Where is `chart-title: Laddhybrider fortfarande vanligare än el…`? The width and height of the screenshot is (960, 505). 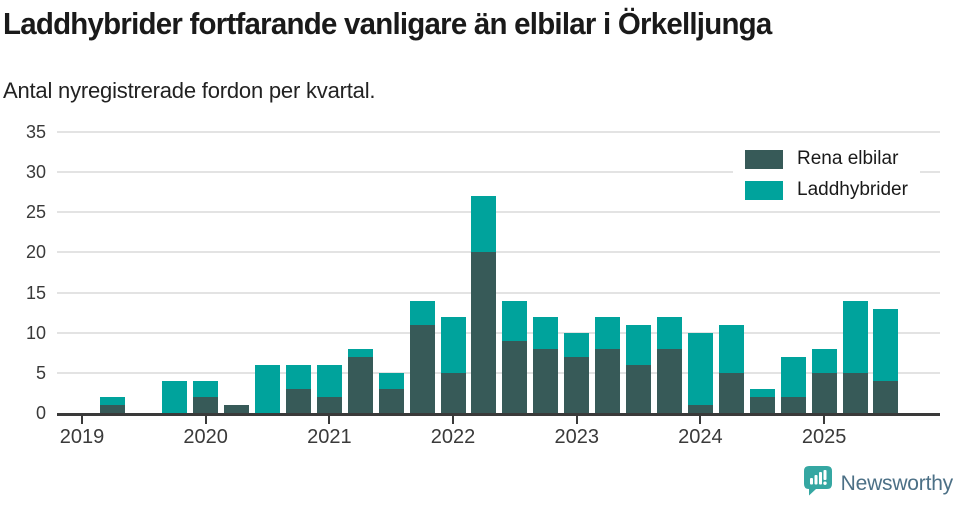
chart-title: Laddhybrider fortfarande vanligare än el… is located at coordinates (387, 23).